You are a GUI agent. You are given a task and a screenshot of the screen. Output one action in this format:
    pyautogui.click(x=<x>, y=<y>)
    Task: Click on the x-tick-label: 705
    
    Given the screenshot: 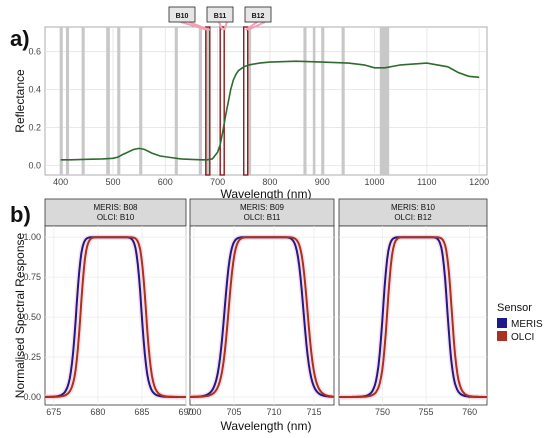 What is the action you would take?
    pyautogui.click(x=233, y=412)
    